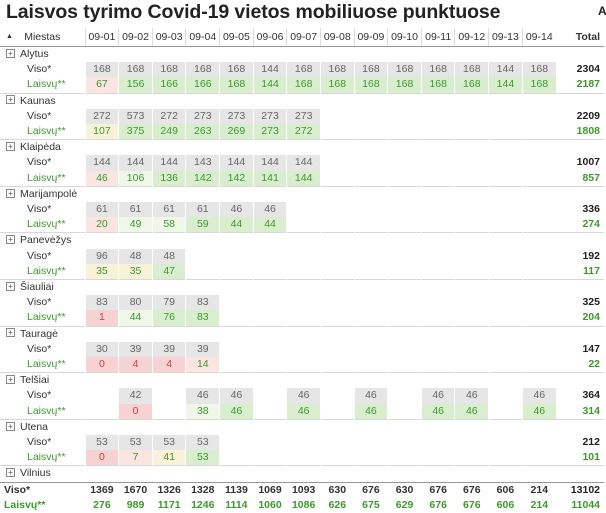  What do you see at coordinates (102, 162) in the screenshot?
I see `viso-value-cell: 144` at bounding box center [102, 162].